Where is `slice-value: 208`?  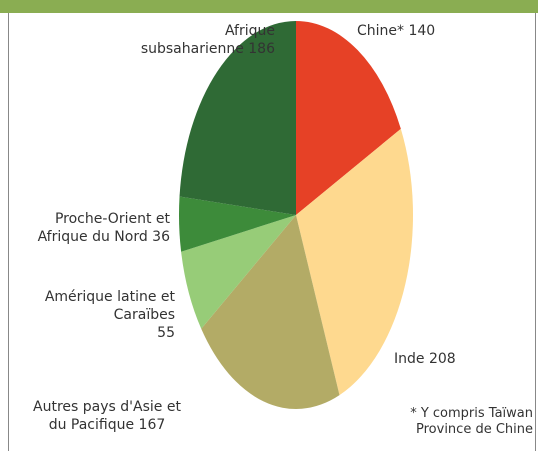
slice-value: 208 is located at coordinates (442, 359).